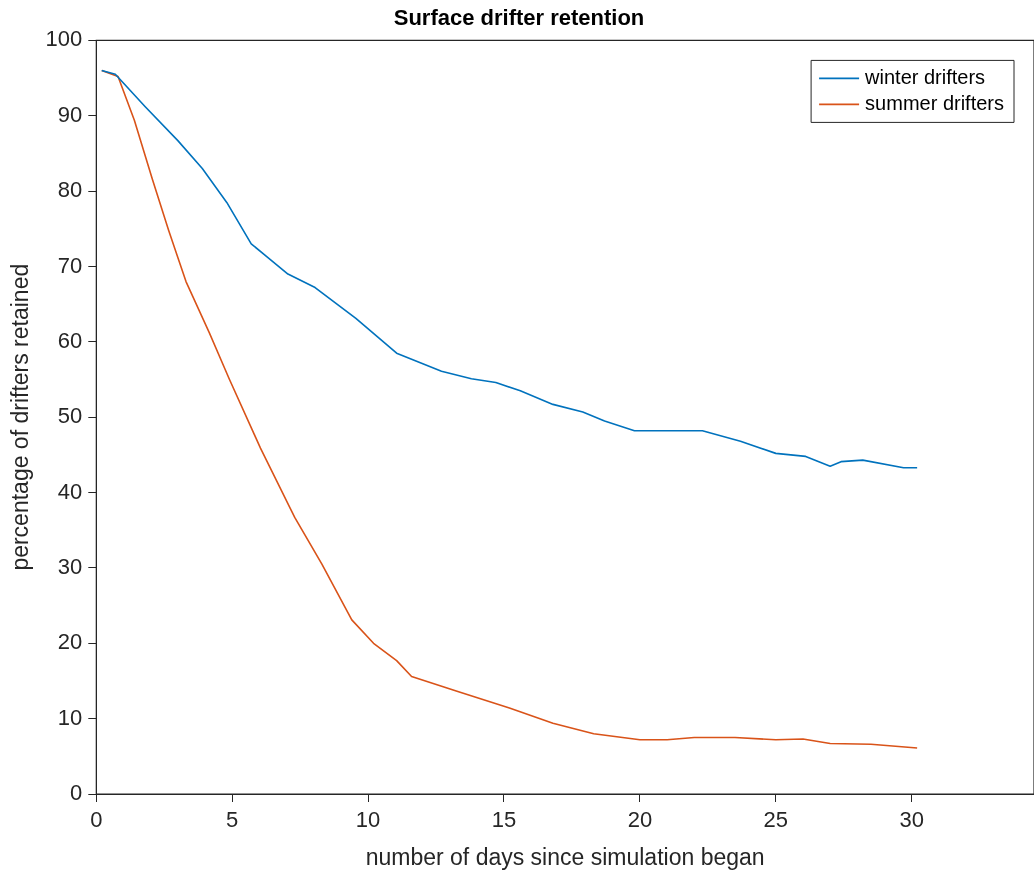  Describe the element at coordinates (519, 18) in the screenshot. I see `chart-title: Surface drifter retention` at that location.